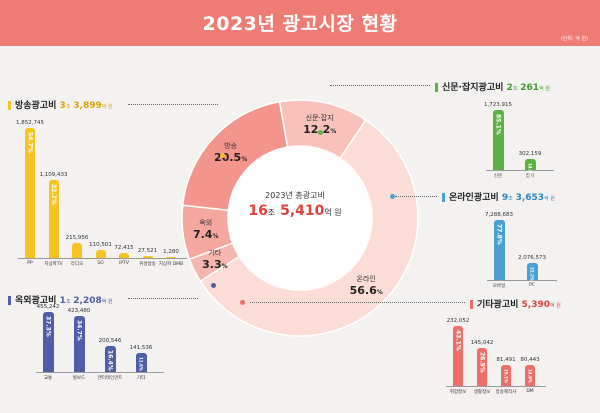 The image size is (600, 413). What do you see at coordinates (498, 105) in the screenshot?
I see `bar-value-label: 1,723,915` at bounding box center [498, 105].